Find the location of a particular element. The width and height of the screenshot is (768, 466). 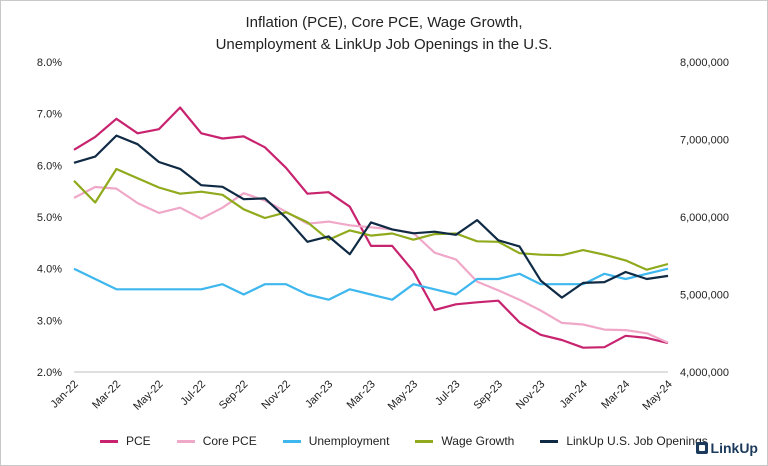

series-line-unemployment is located at coordinates (371, 284).